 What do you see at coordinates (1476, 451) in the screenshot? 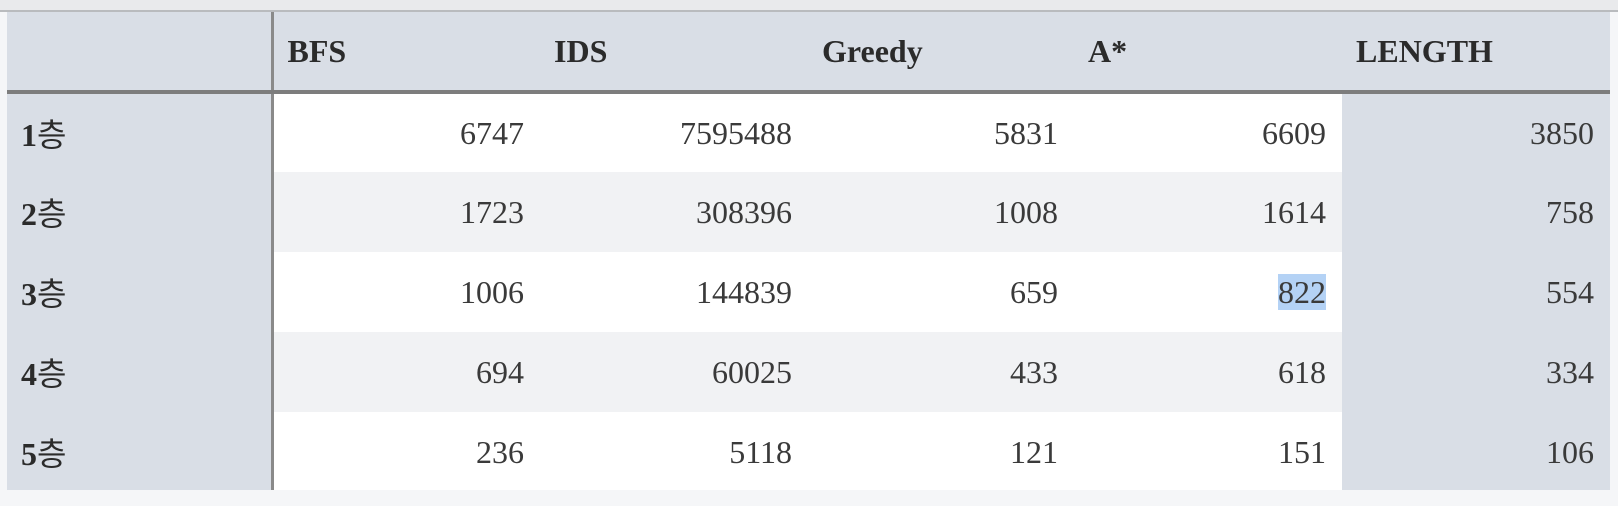
I see `cell-length: 106` at bounding box center [1476, 451].